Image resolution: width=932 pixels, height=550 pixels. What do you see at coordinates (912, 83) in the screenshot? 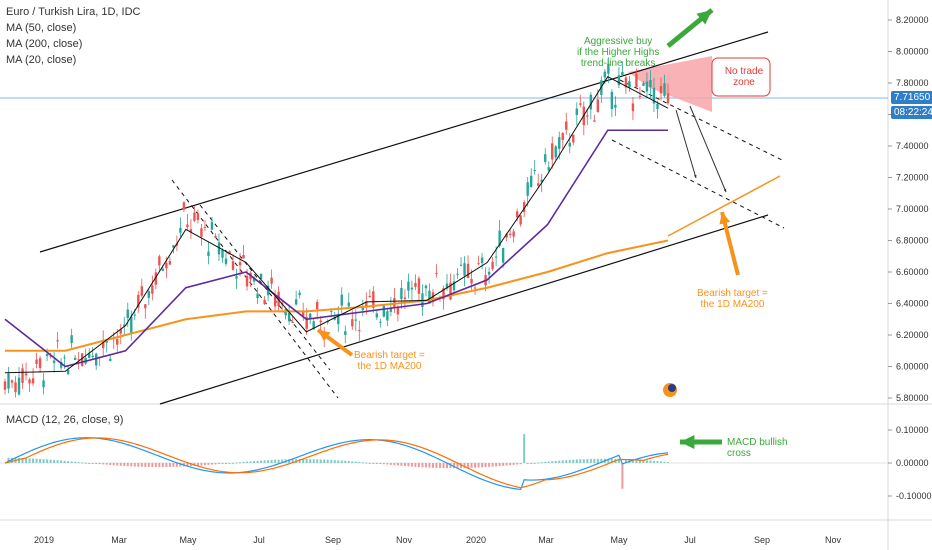
I see `price-tick-label: 7.80000` at bounding box center [912, 83].